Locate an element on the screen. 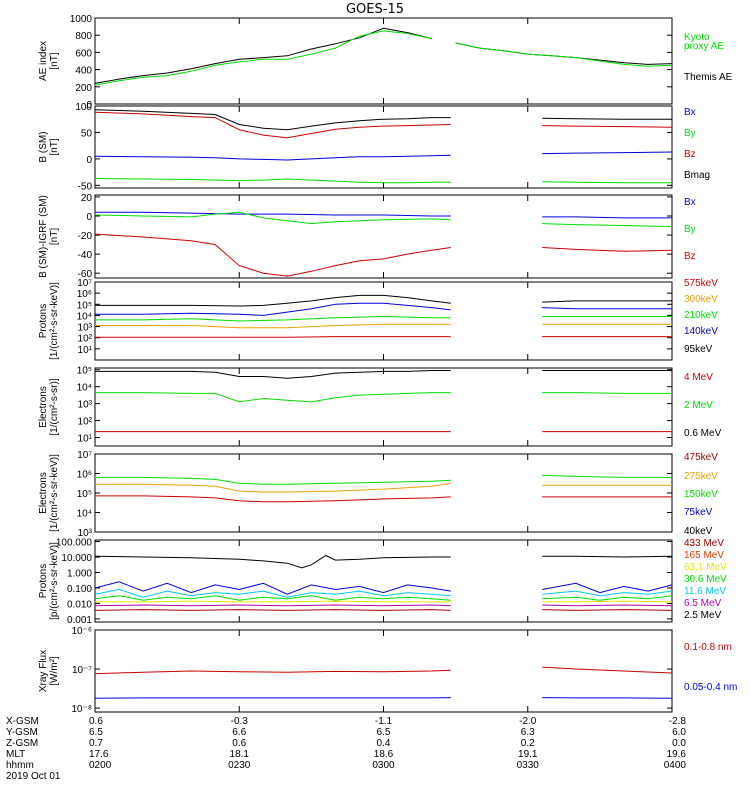  y-tick-label: 10⁻⁶ is located at coordinates (81, 631).